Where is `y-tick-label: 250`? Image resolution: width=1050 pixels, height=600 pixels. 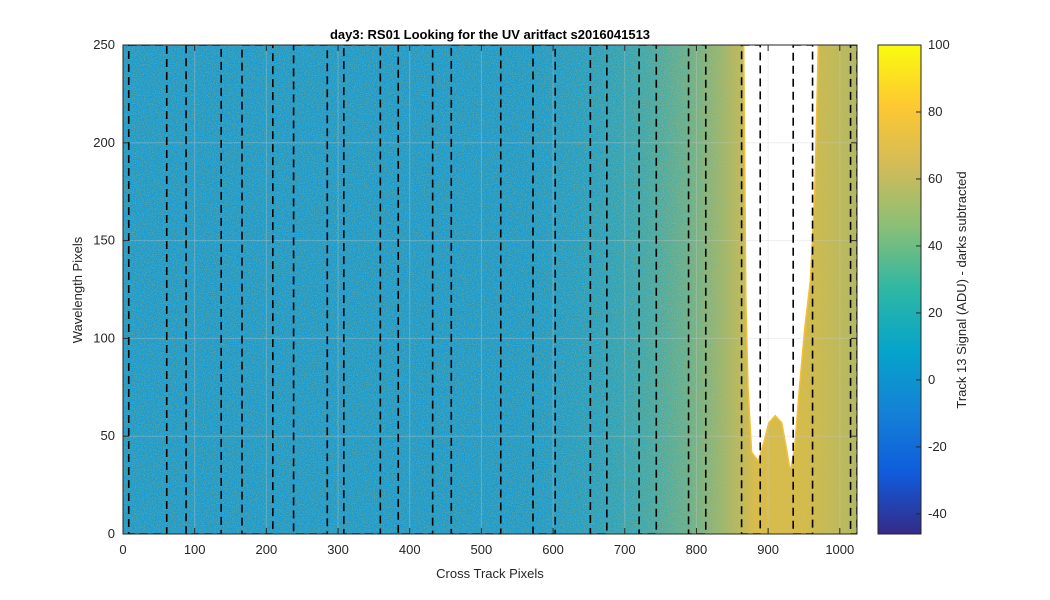
y-tick-label: 250 is located at coordinates (104, 44).